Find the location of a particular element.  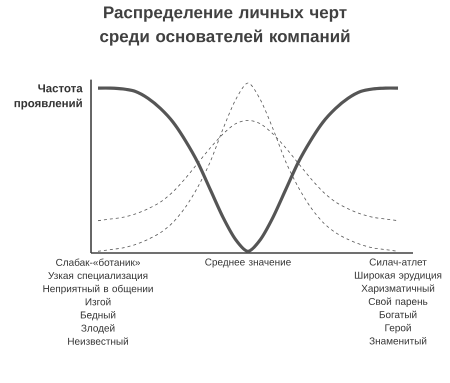

x-tick-label: Слабак-«ботаник» Узкая специализация Неприятный в общении Изгой Бедный Злодей Неизвестный is located at coordinates (98, 301).